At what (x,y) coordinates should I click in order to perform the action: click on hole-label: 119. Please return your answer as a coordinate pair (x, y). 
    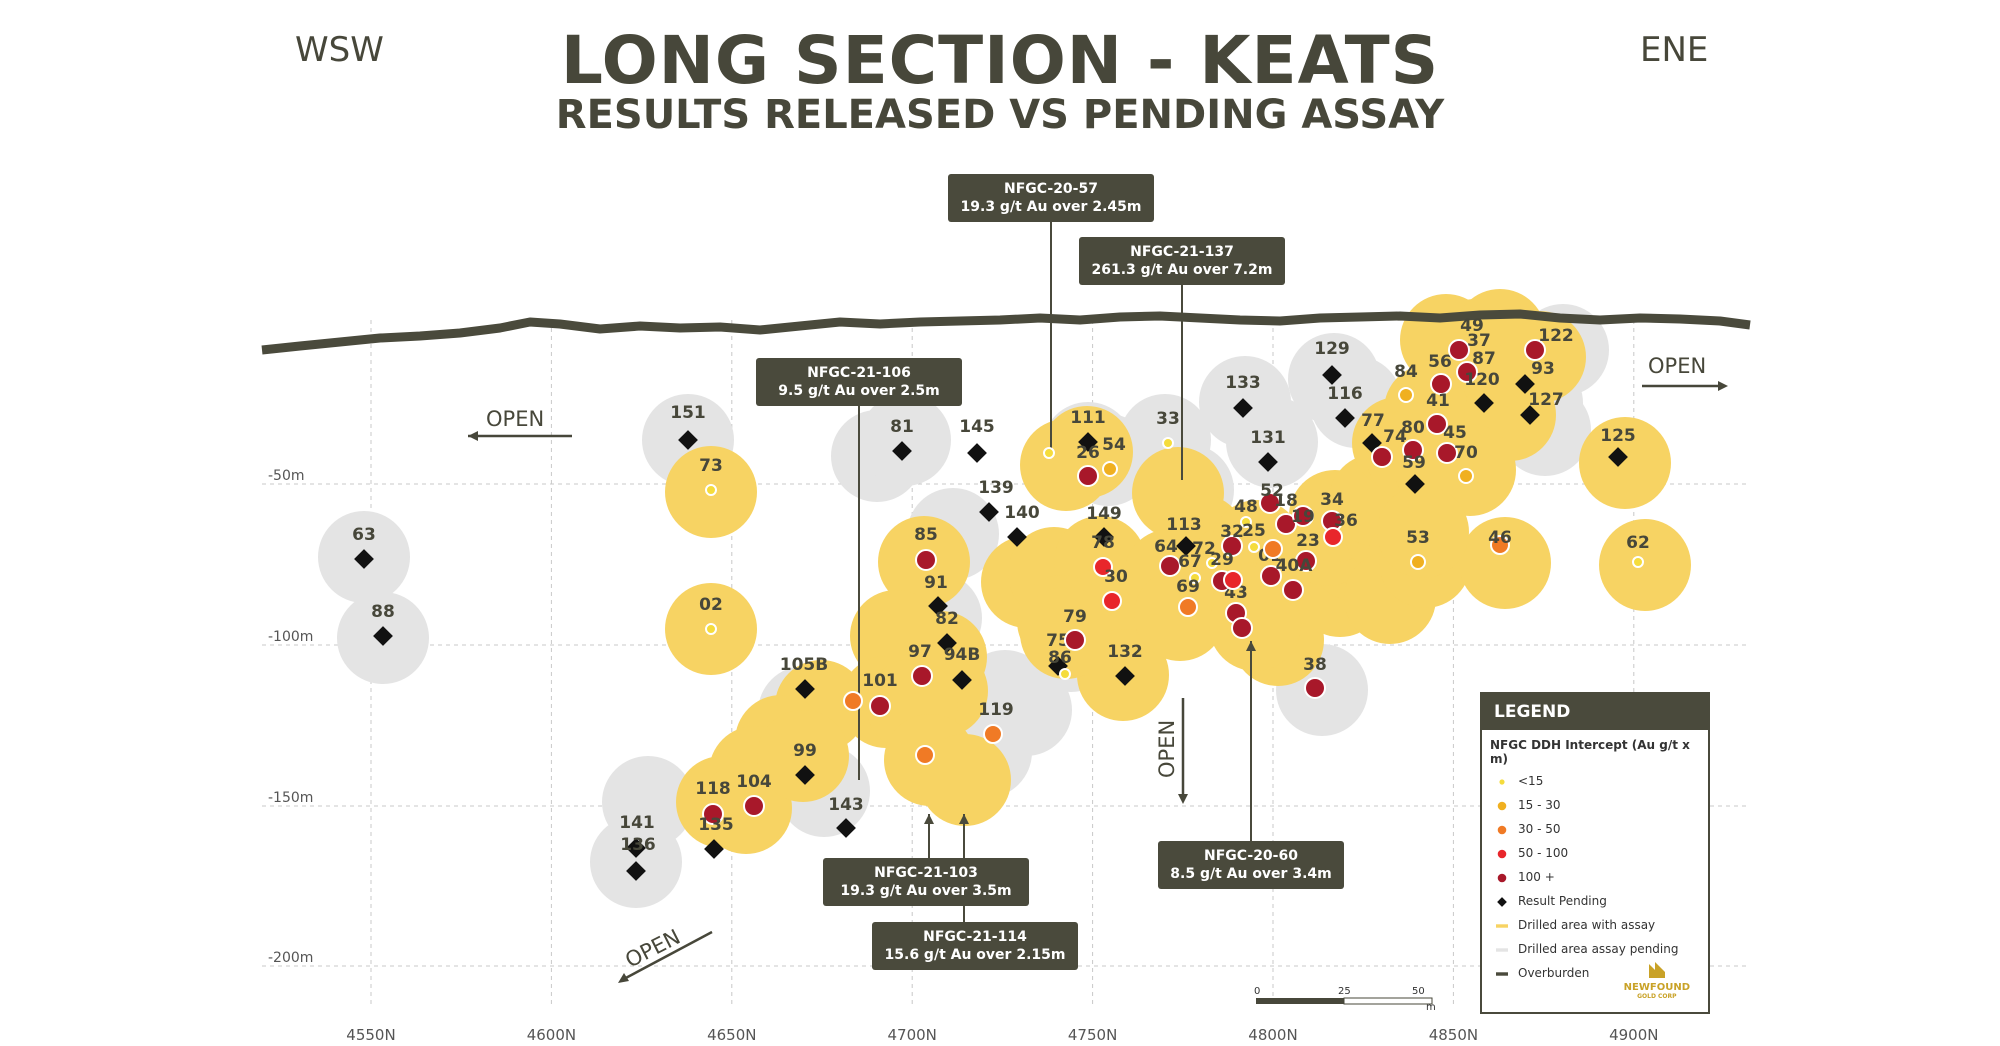
    Looking at the image, I should click on (996, 710).